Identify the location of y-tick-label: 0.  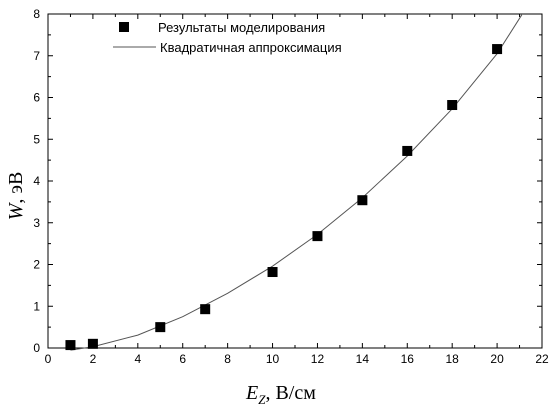
(36, 348).